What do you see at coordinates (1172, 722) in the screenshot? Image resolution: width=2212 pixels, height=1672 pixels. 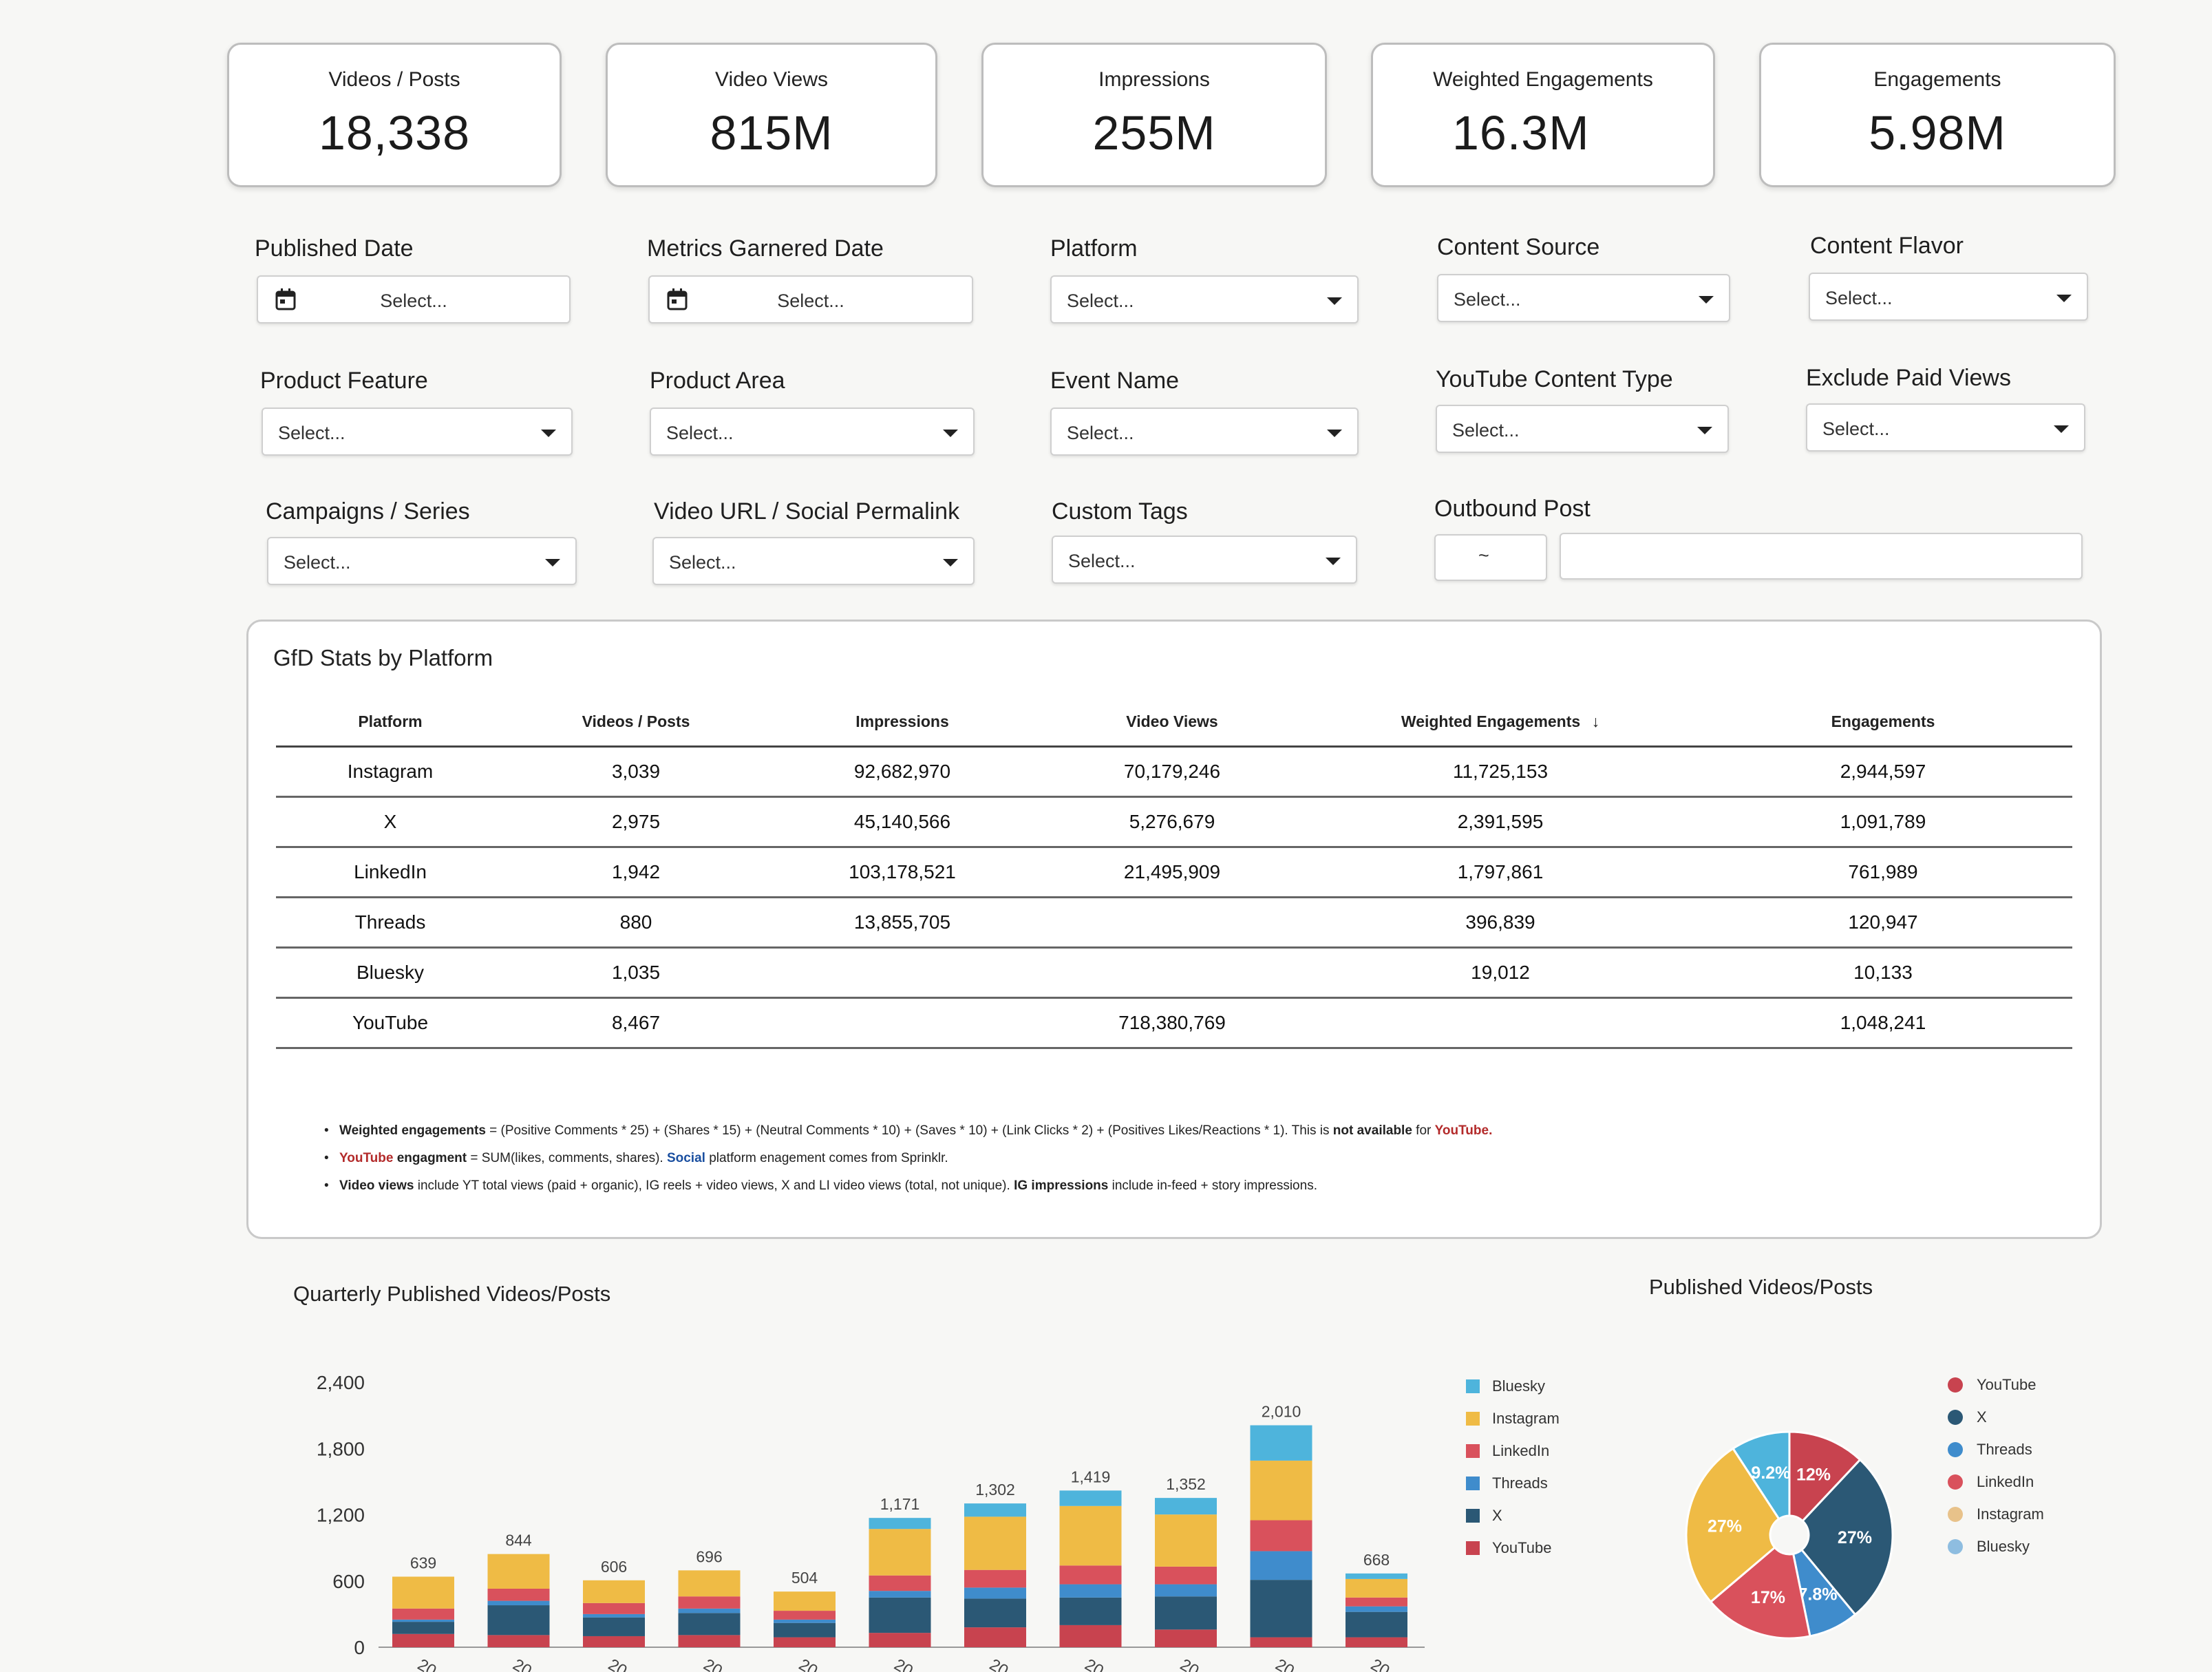 I see `column-header-video-views: Video Views` at bounding box center [1172, 722].